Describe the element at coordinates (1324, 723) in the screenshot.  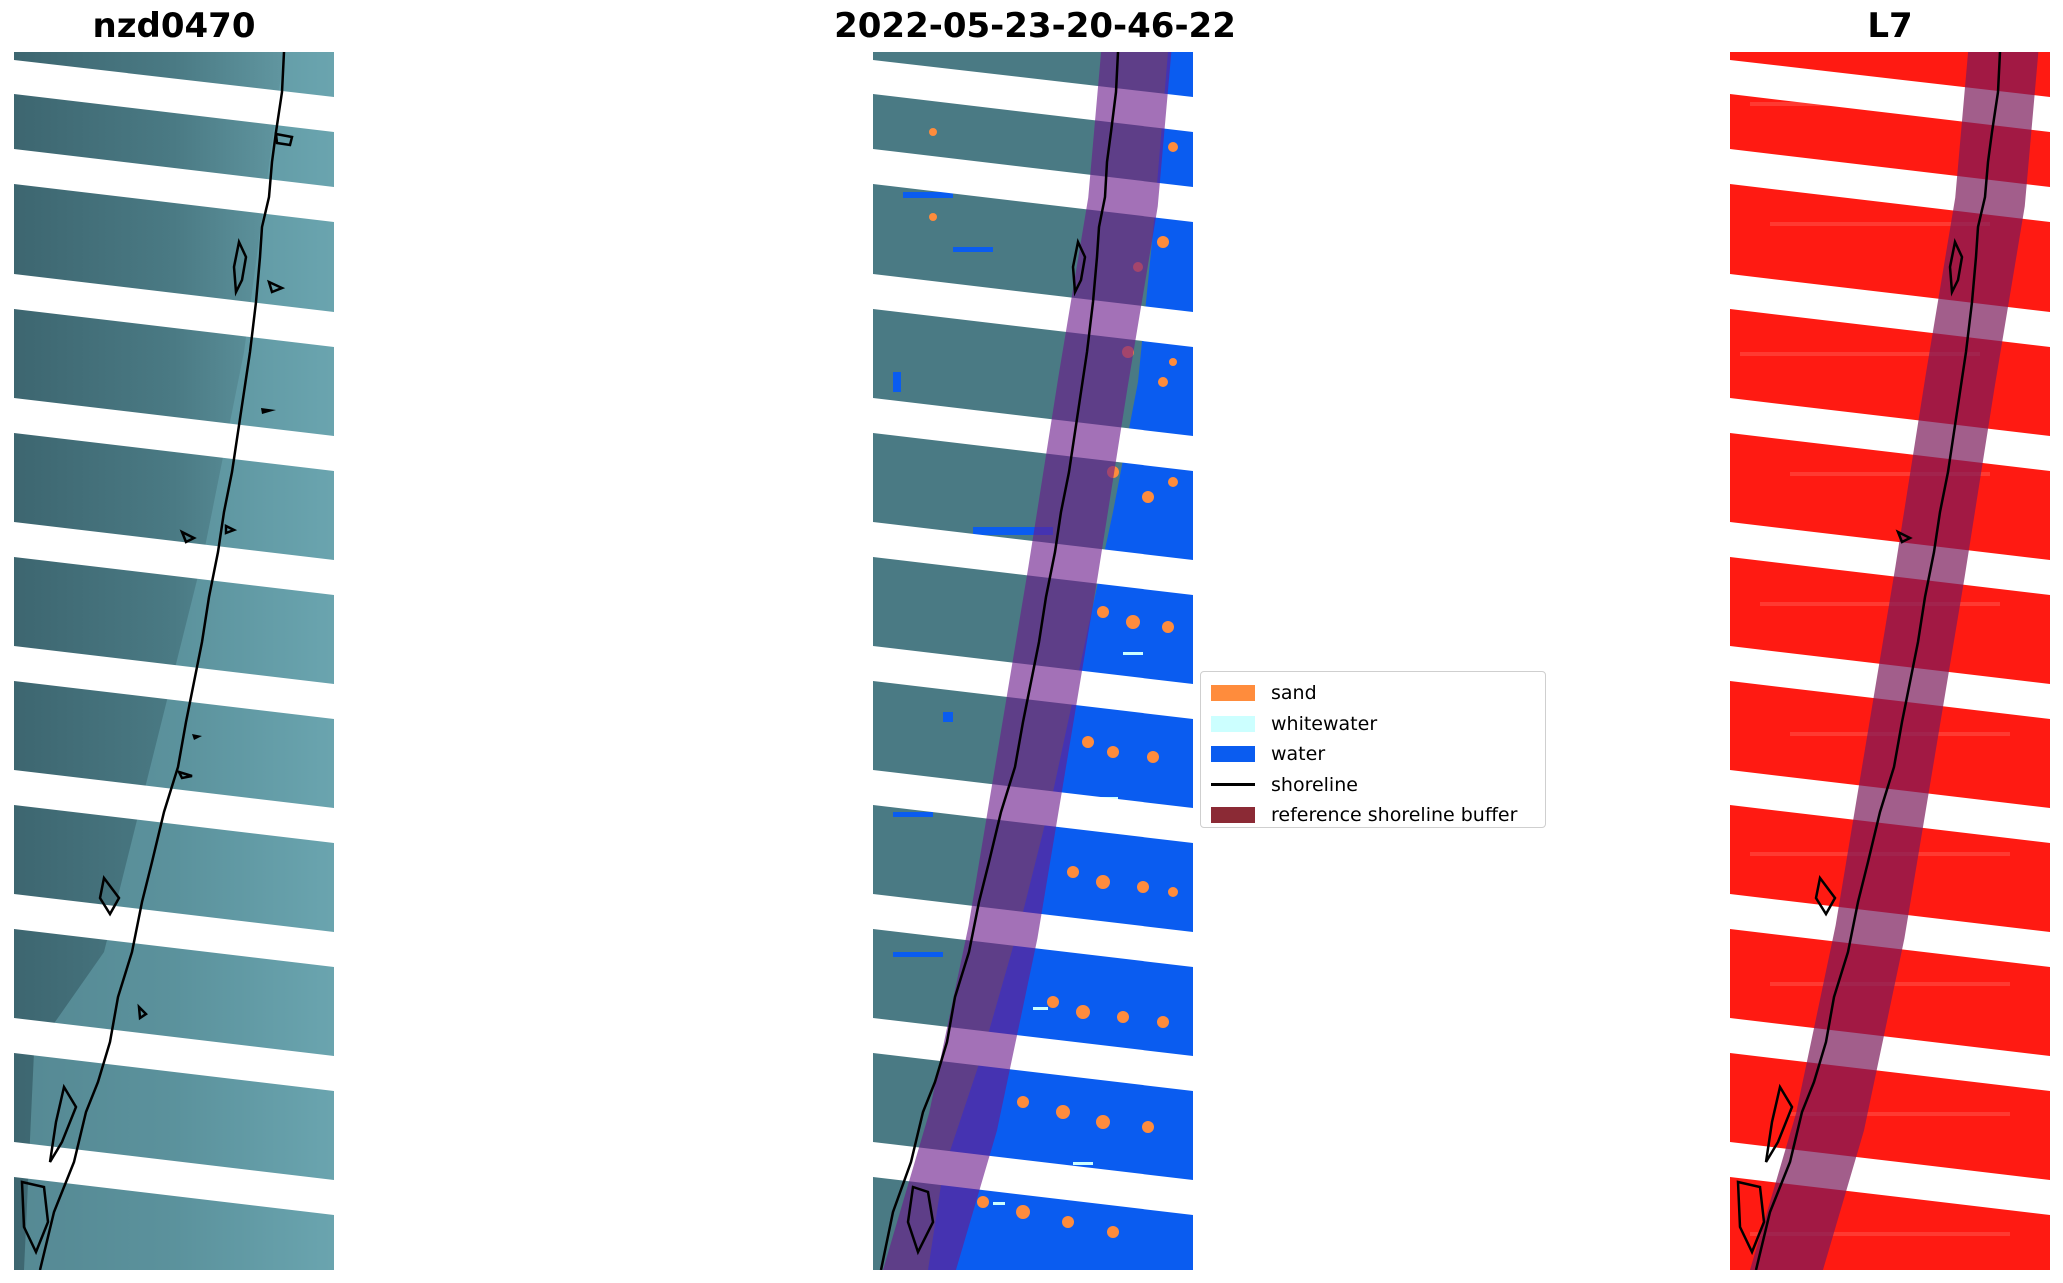
I see `legend-label-whitewater: whitewater` at that location.